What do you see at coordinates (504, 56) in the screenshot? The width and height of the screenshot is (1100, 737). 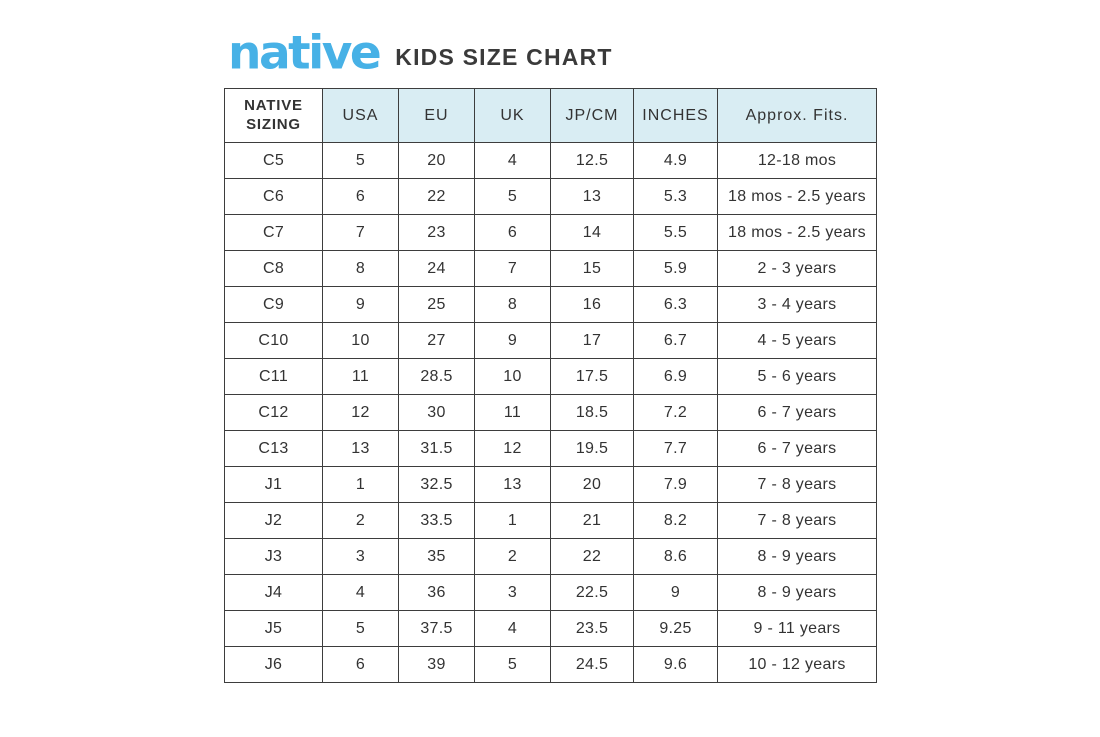 I see `page-title: KIDS SIZE CHART` at bounding box center [504, 56].